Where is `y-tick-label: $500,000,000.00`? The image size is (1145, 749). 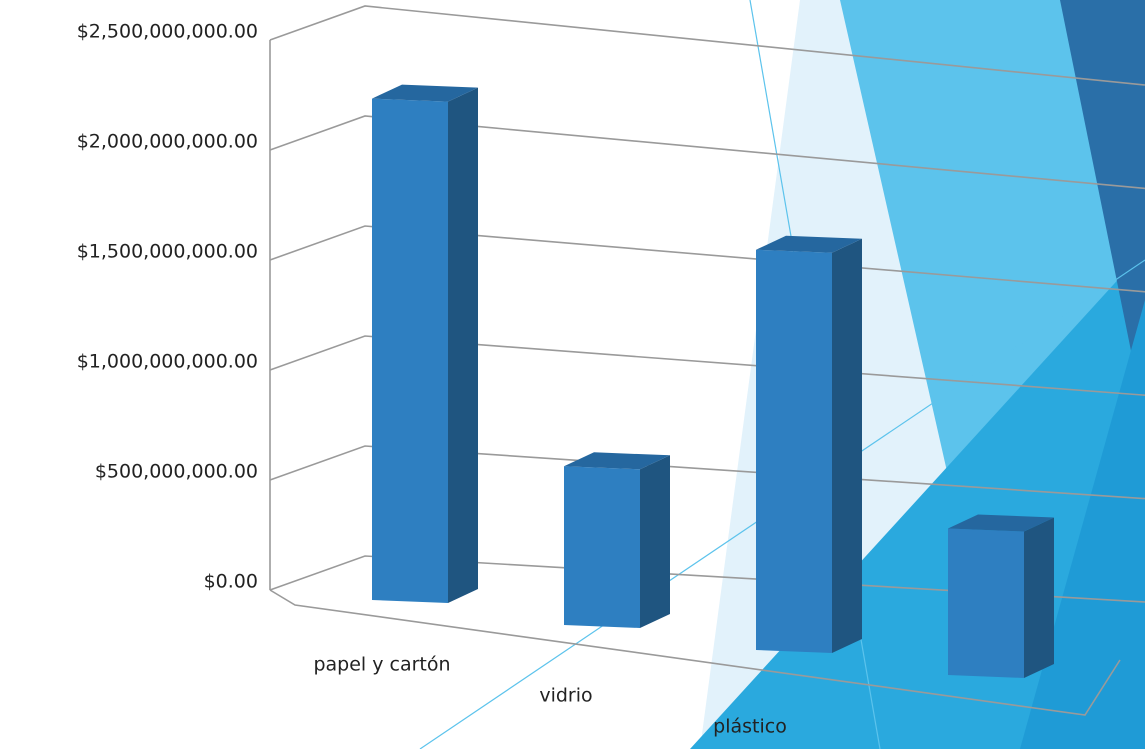
y-tick-label: $500,000,000.00 is located at coordinates (176, 472).